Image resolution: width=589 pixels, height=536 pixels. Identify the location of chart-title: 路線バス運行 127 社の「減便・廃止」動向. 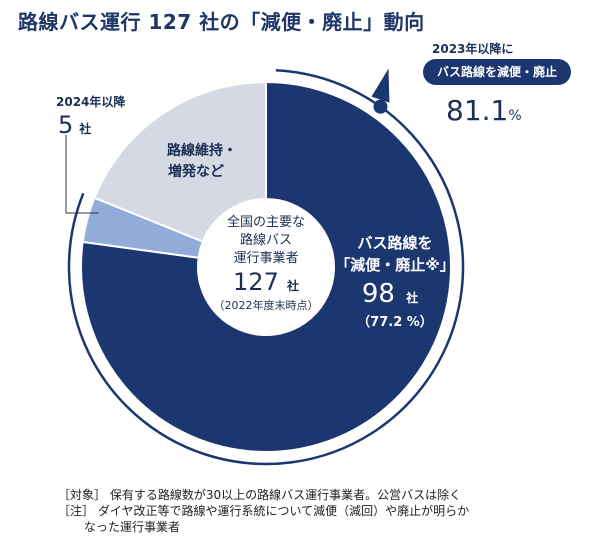
(221, 22).